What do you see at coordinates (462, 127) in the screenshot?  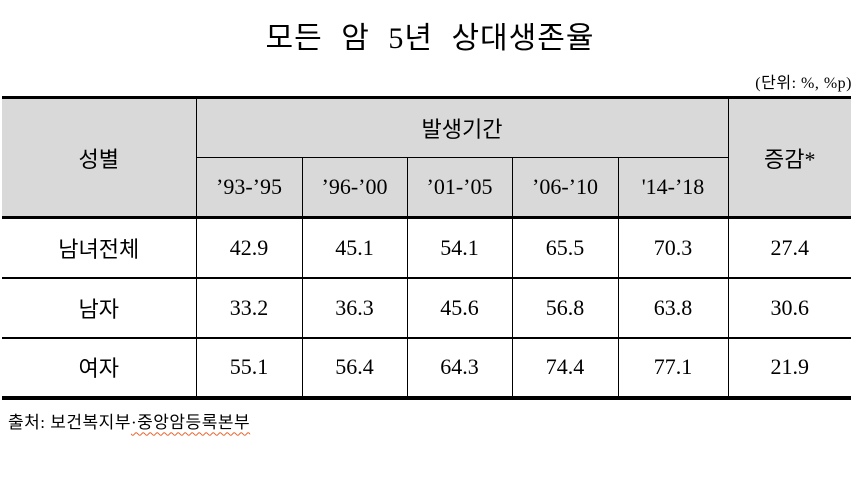 I see `column-header-period-group: 발생기간` at bounding box center [462, 127].